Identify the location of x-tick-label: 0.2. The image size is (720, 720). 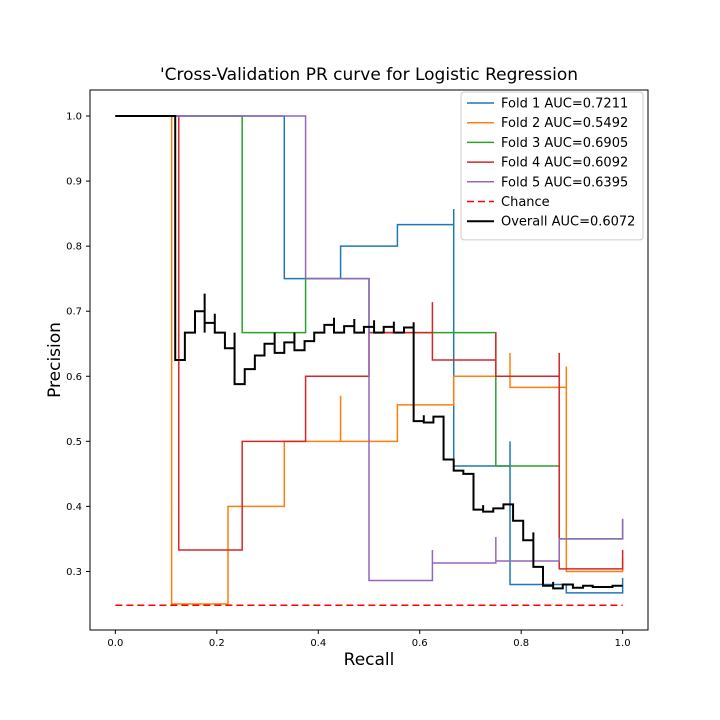
(217, 643).